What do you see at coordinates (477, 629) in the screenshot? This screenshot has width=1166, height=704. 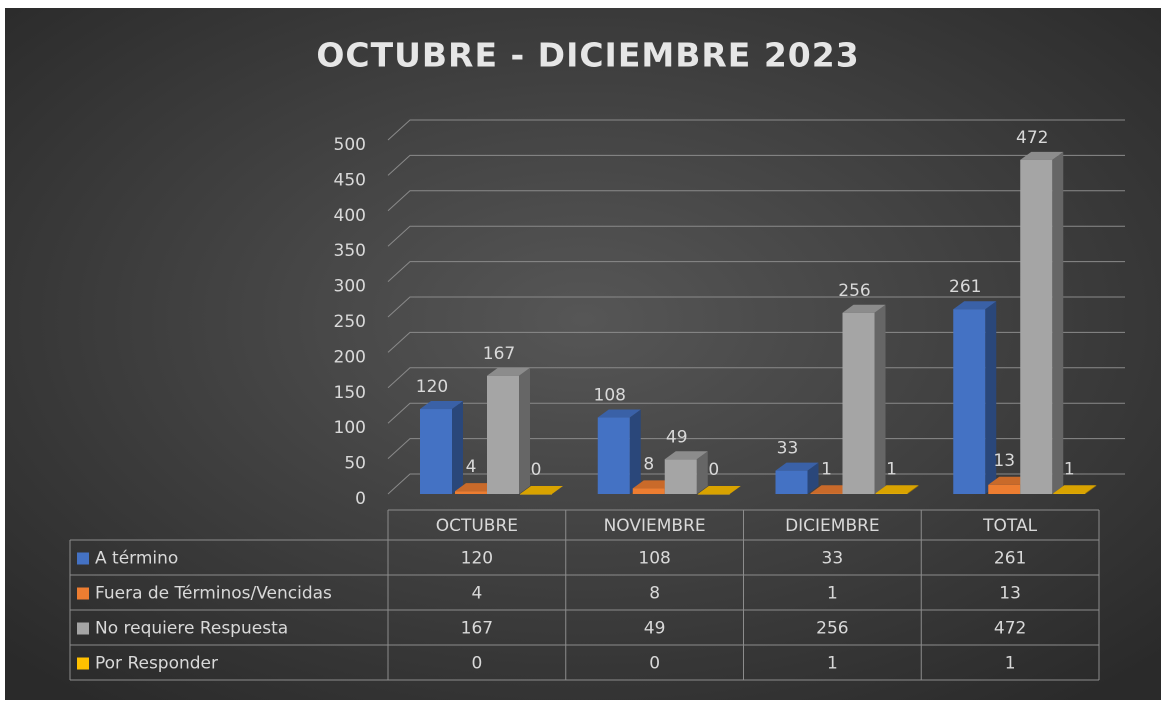 I see `table-cell: 167` at bounding box center [477, 629].